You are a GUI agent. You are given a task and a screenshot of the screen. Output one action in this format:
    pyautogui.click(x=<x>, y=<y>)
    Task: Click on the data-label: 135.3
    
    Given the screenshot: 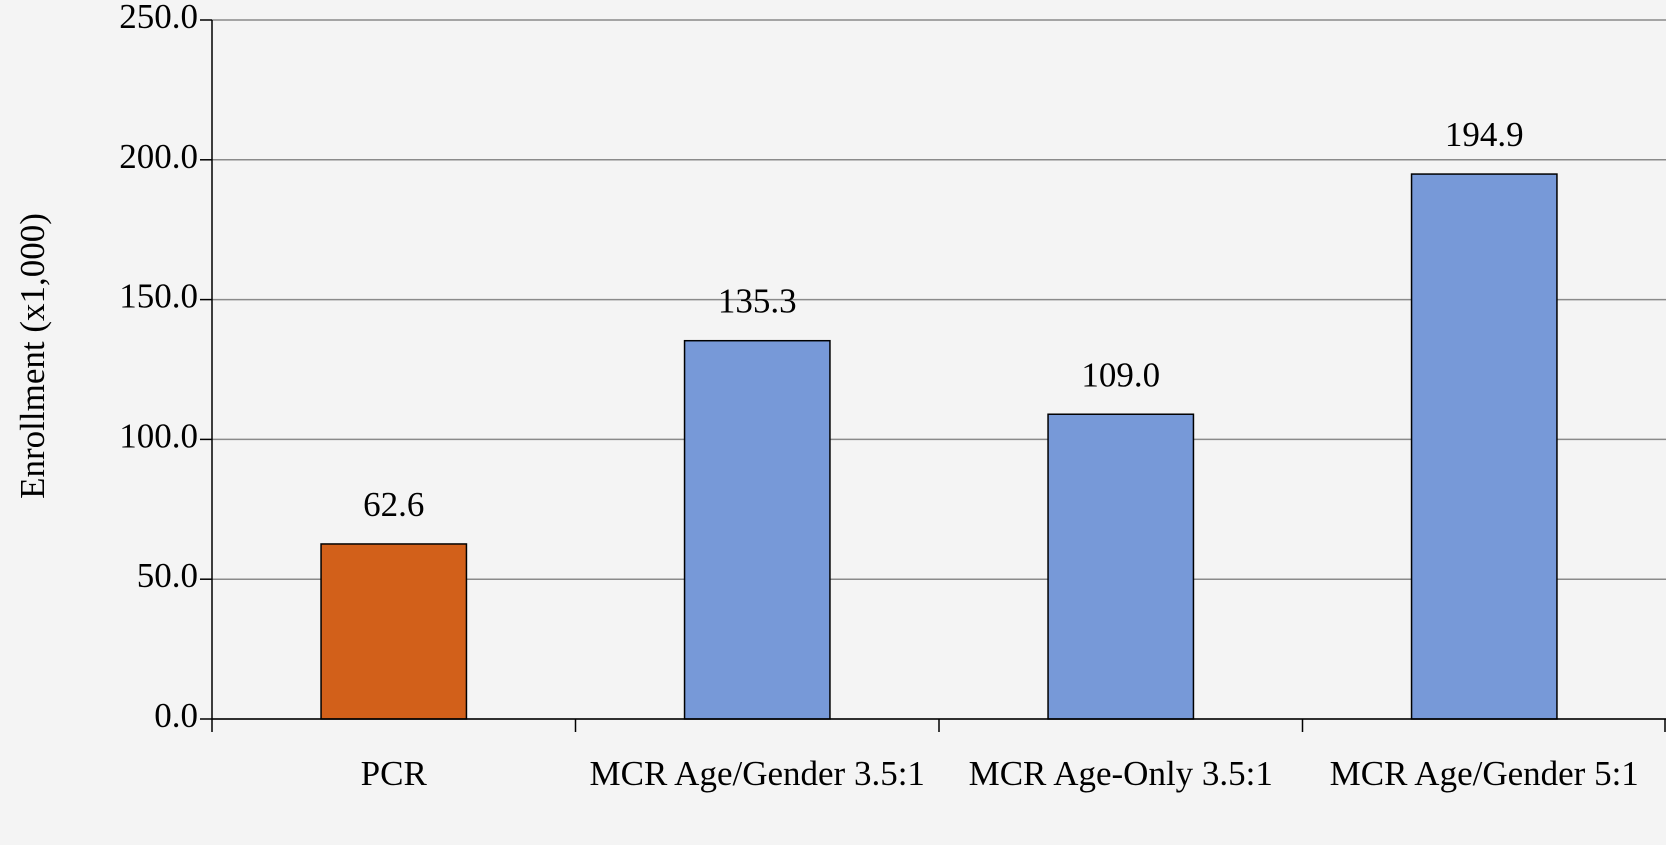 What is the action you would take?
    pyautogui.click(x=757, y=301)
    